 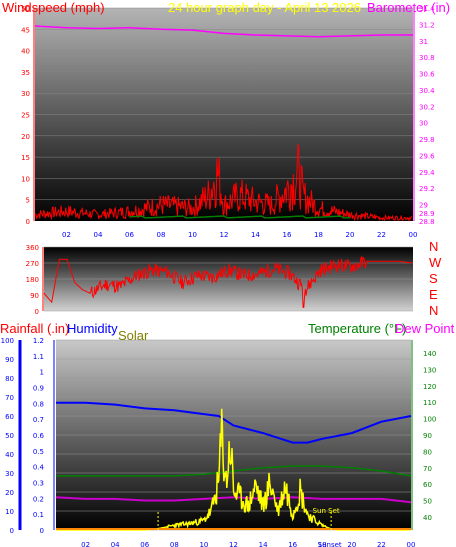 I want to click on solar-axis-title: Solar, so click(x=133, y=335).